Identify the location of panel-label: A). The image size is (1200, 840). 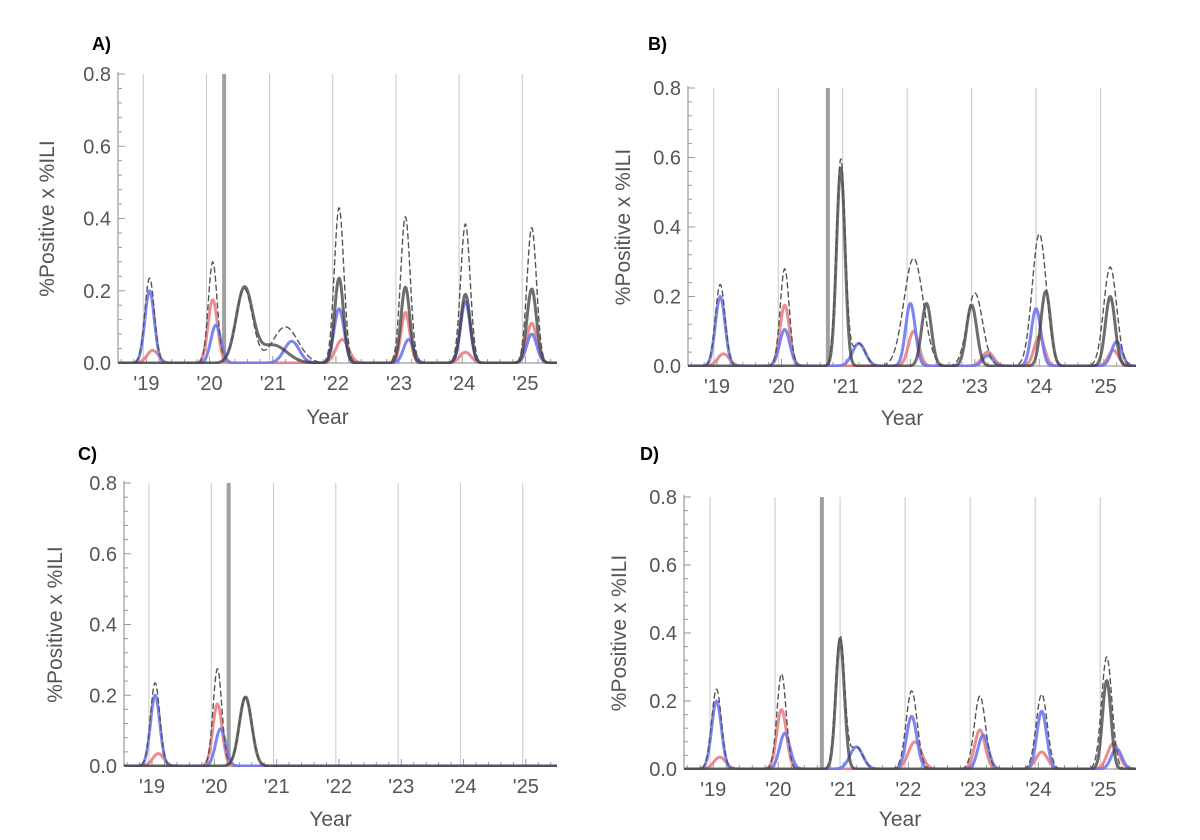
(101, 44).